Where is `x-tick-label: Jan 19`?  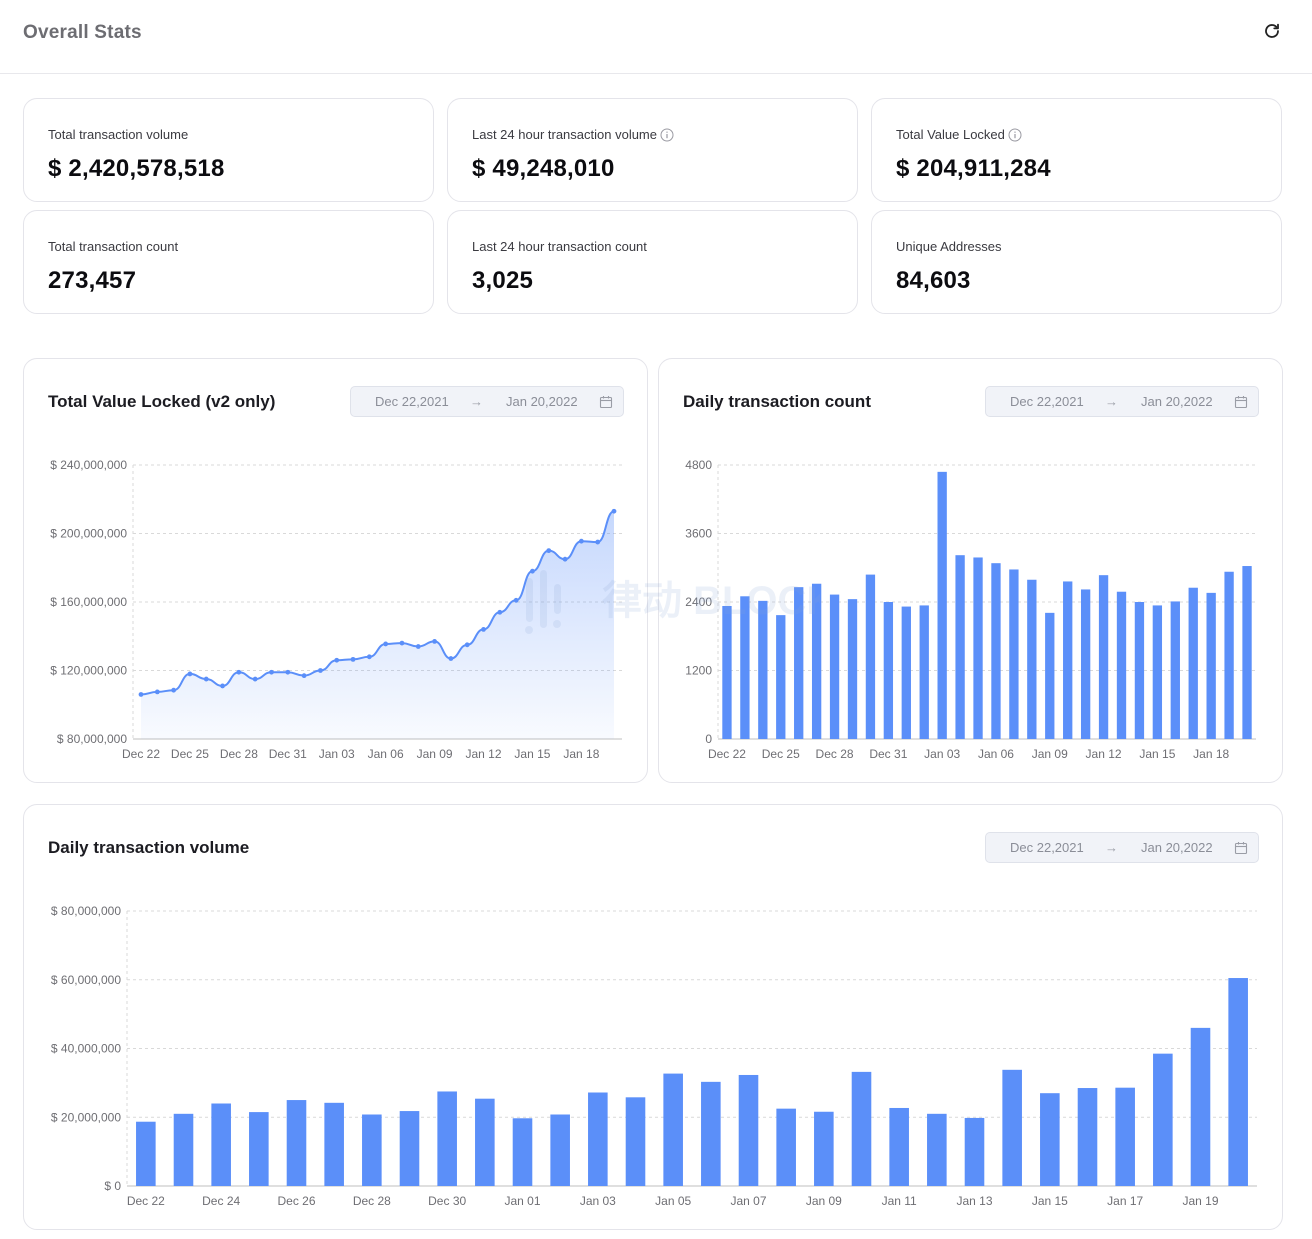 x-tick-label: Jan 19 is located at coordinates (1200, 1201).